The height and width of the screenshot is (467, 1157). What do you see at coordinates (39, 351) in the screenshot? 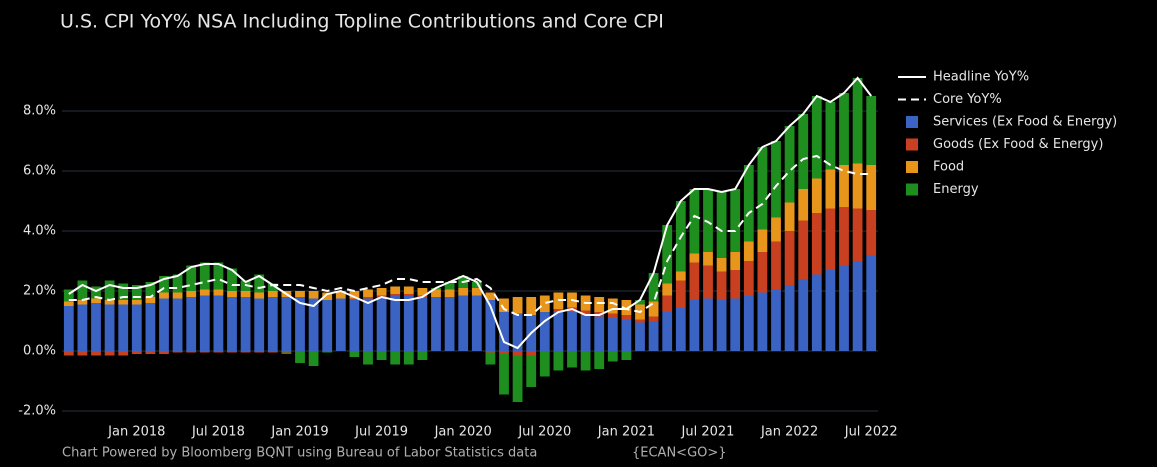
I see `y-tick-label: 0.0%` at bounding box center [39, 351].